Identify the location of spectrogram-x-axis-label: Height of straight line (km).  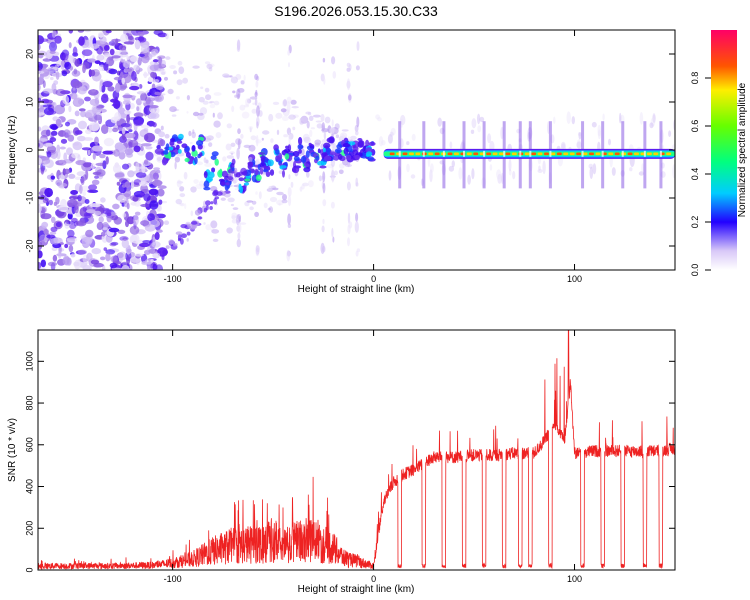
(356, 289).